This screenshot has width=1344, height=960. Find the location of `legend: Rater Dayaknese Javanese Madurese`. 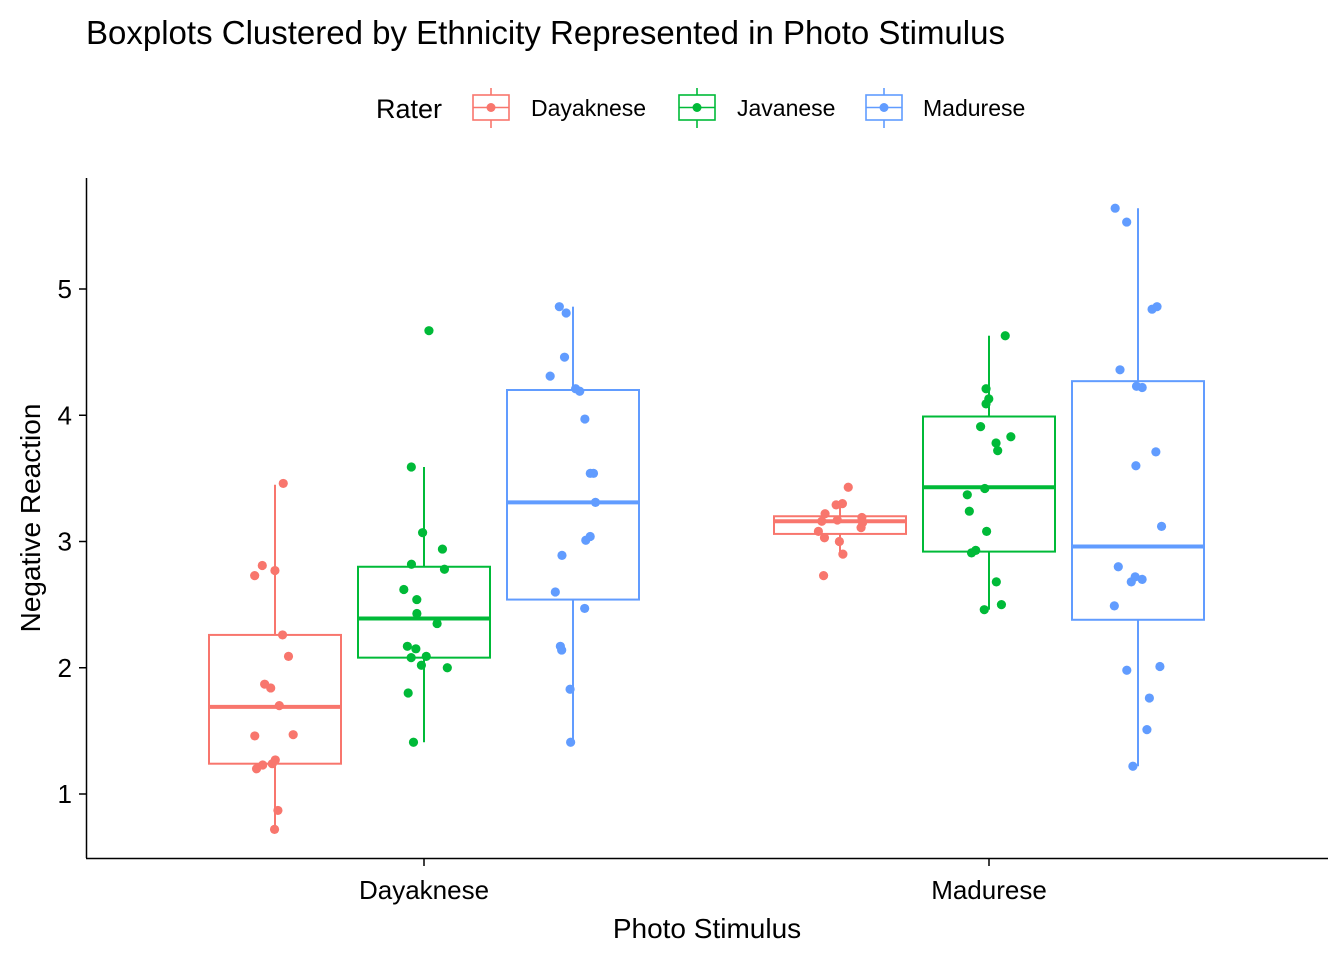

legend: Rater Dayaknese Javanese Madurese is located at coordinates (700, 108).